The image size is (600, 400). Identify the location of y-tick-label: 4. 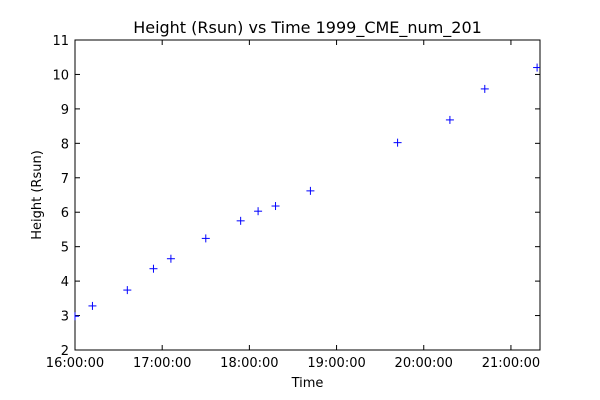
(65, 282).